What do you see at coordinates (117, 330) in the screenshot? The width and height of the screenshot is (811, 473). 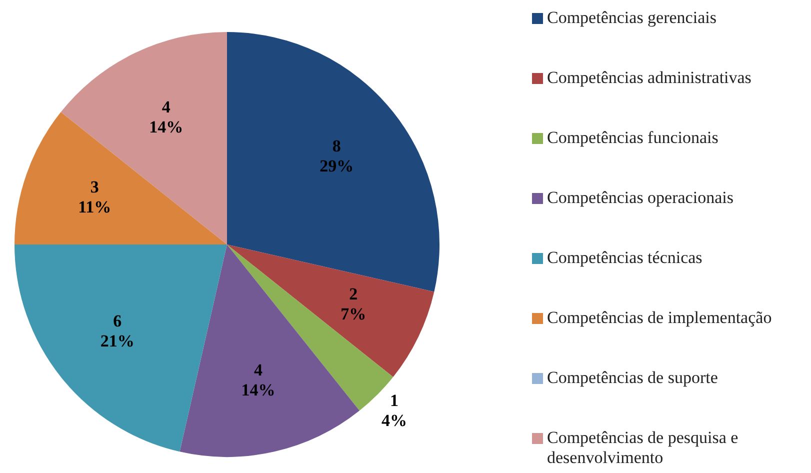 I see `data-label: 6 21%` at bounding box center [117, 330].